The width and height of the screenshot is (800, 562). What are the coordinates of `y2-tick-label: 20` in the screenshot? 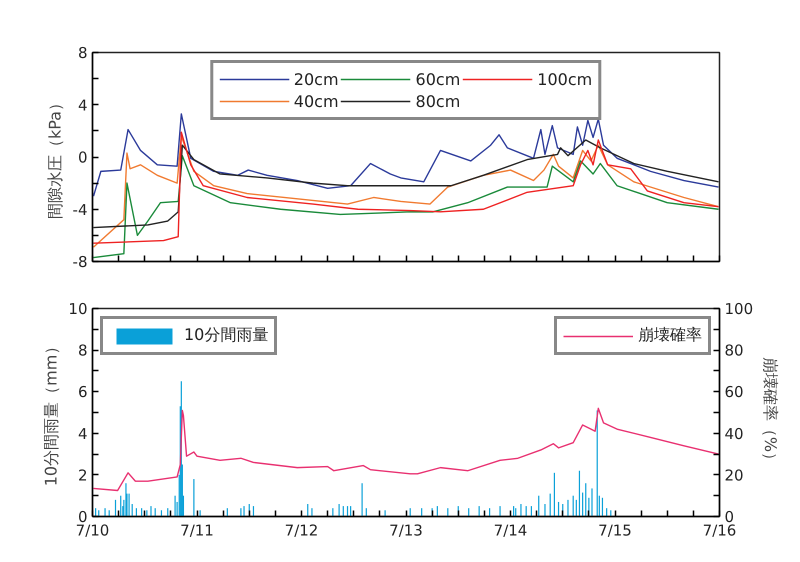 It's located at (734, 475).